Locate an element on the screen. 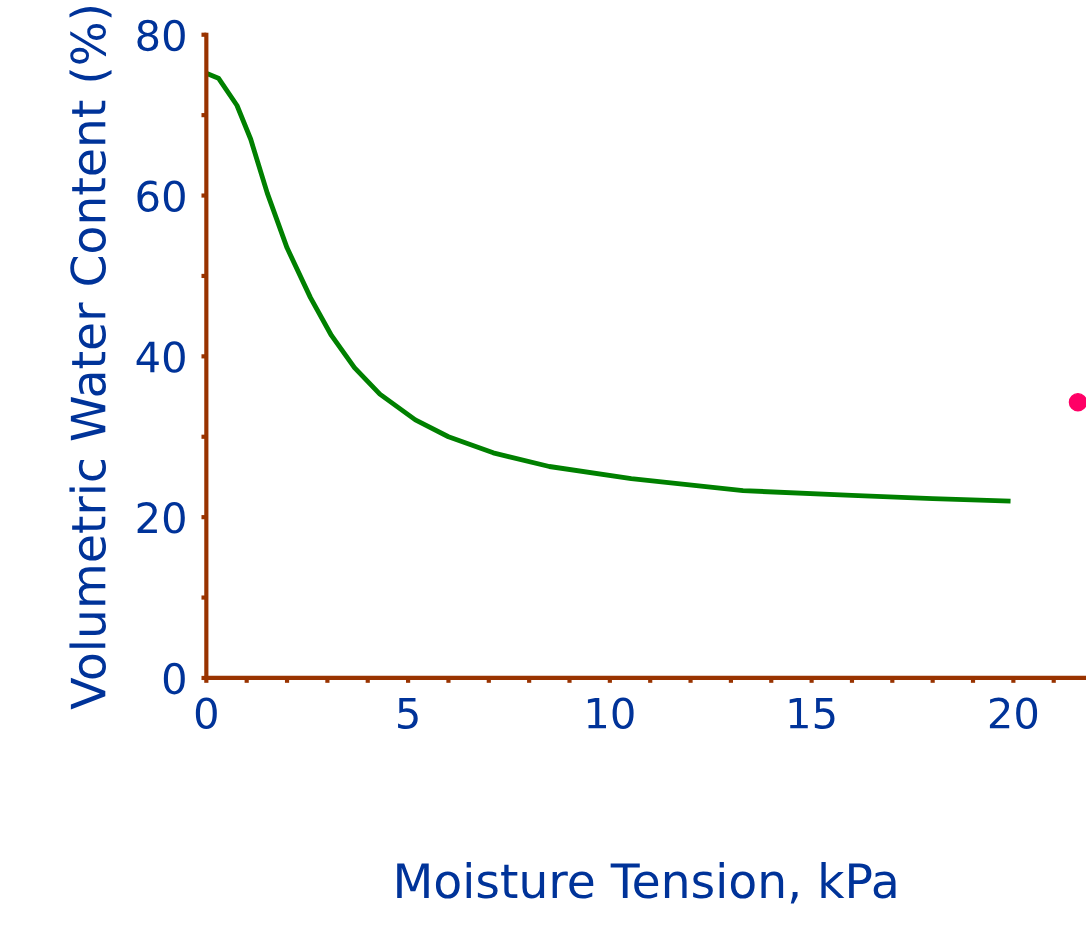 The image size is (1086, 939). y-tick-label: 60 is located at coordinates (161, 196).